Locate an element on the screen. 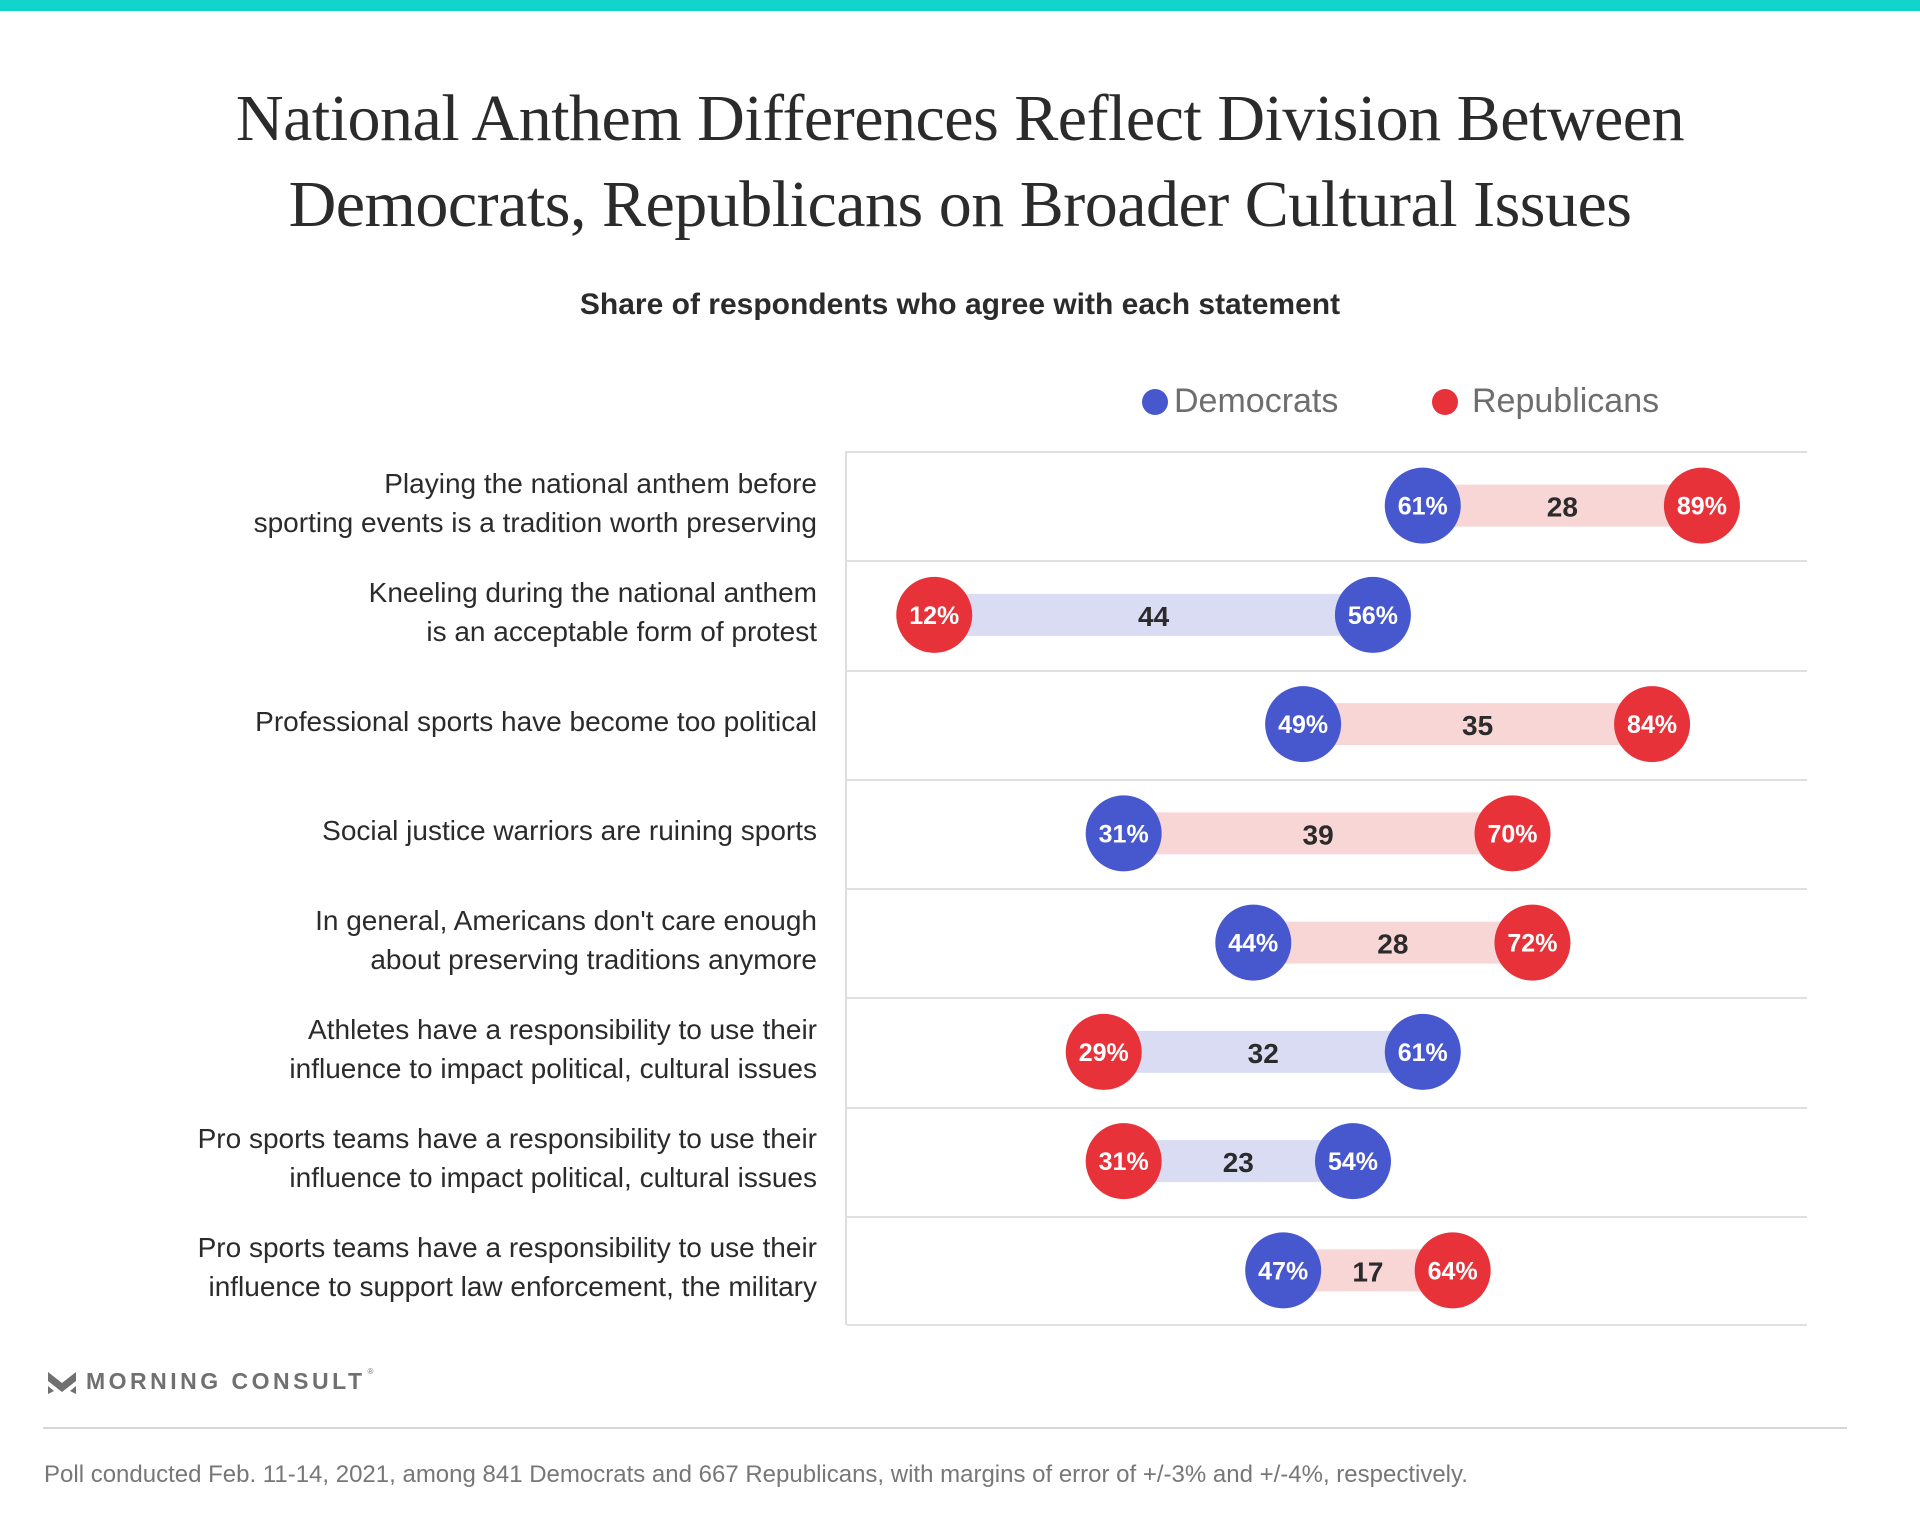  republicans-value-label: 70% is located at coordinates (1512, 834).